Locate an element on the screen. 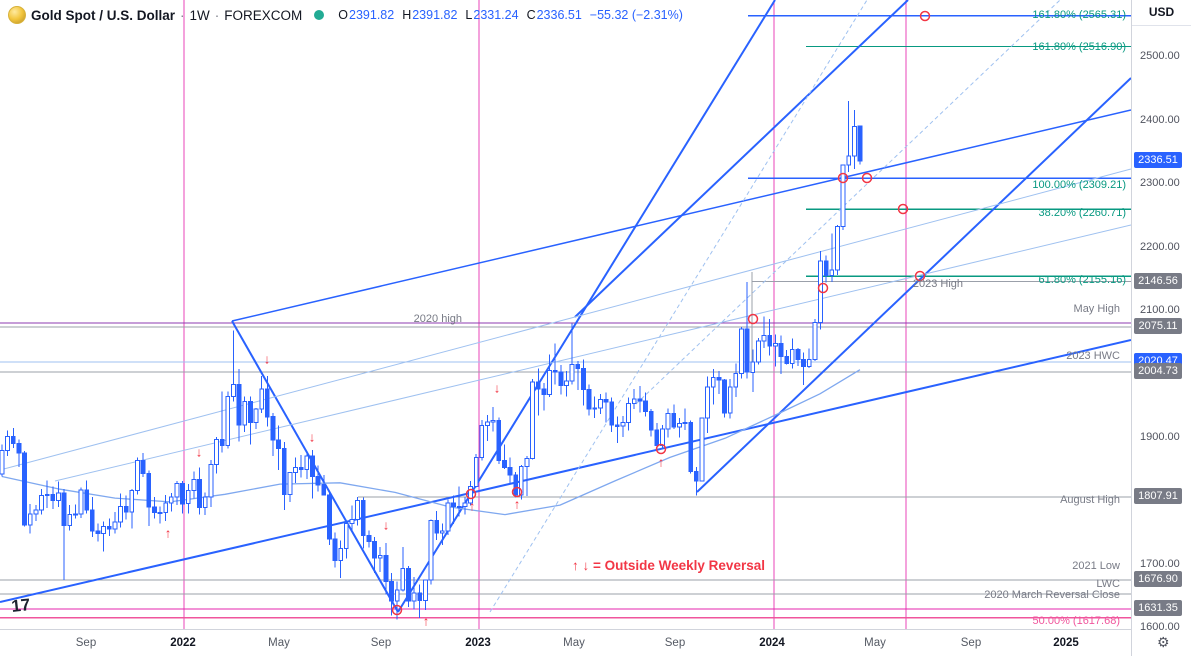 The image size is (1191, 656). trend-line is located at coordinates (315, 466).